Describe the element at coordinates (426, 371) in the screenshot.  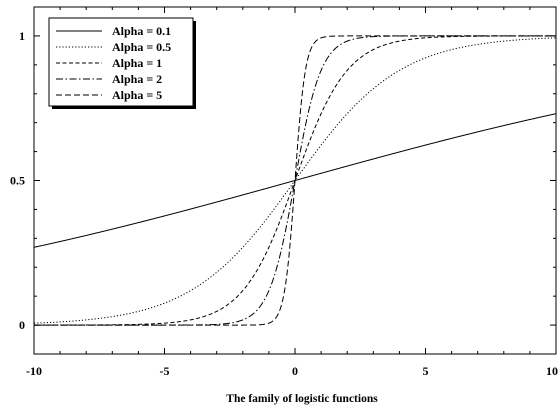
I see `x-tick-label: 5` at that location.